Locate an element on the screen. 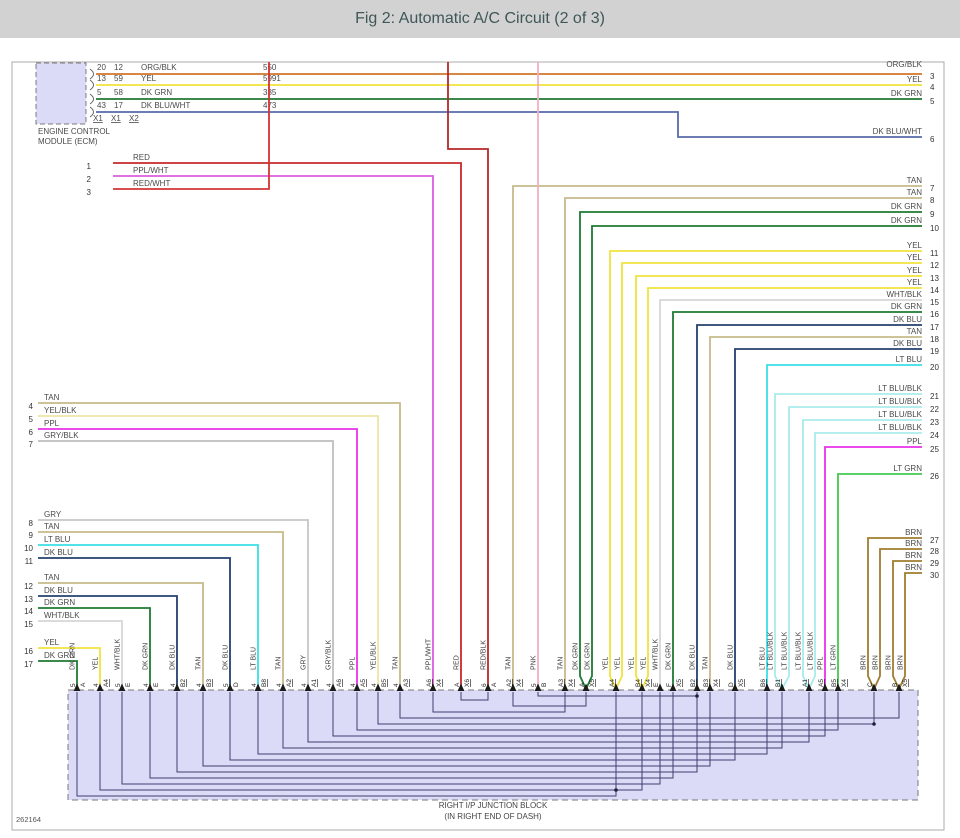  figure-title: Fig 2: Automatic A/C Circuit (2 of 3) is located at coordinates (480, 18).